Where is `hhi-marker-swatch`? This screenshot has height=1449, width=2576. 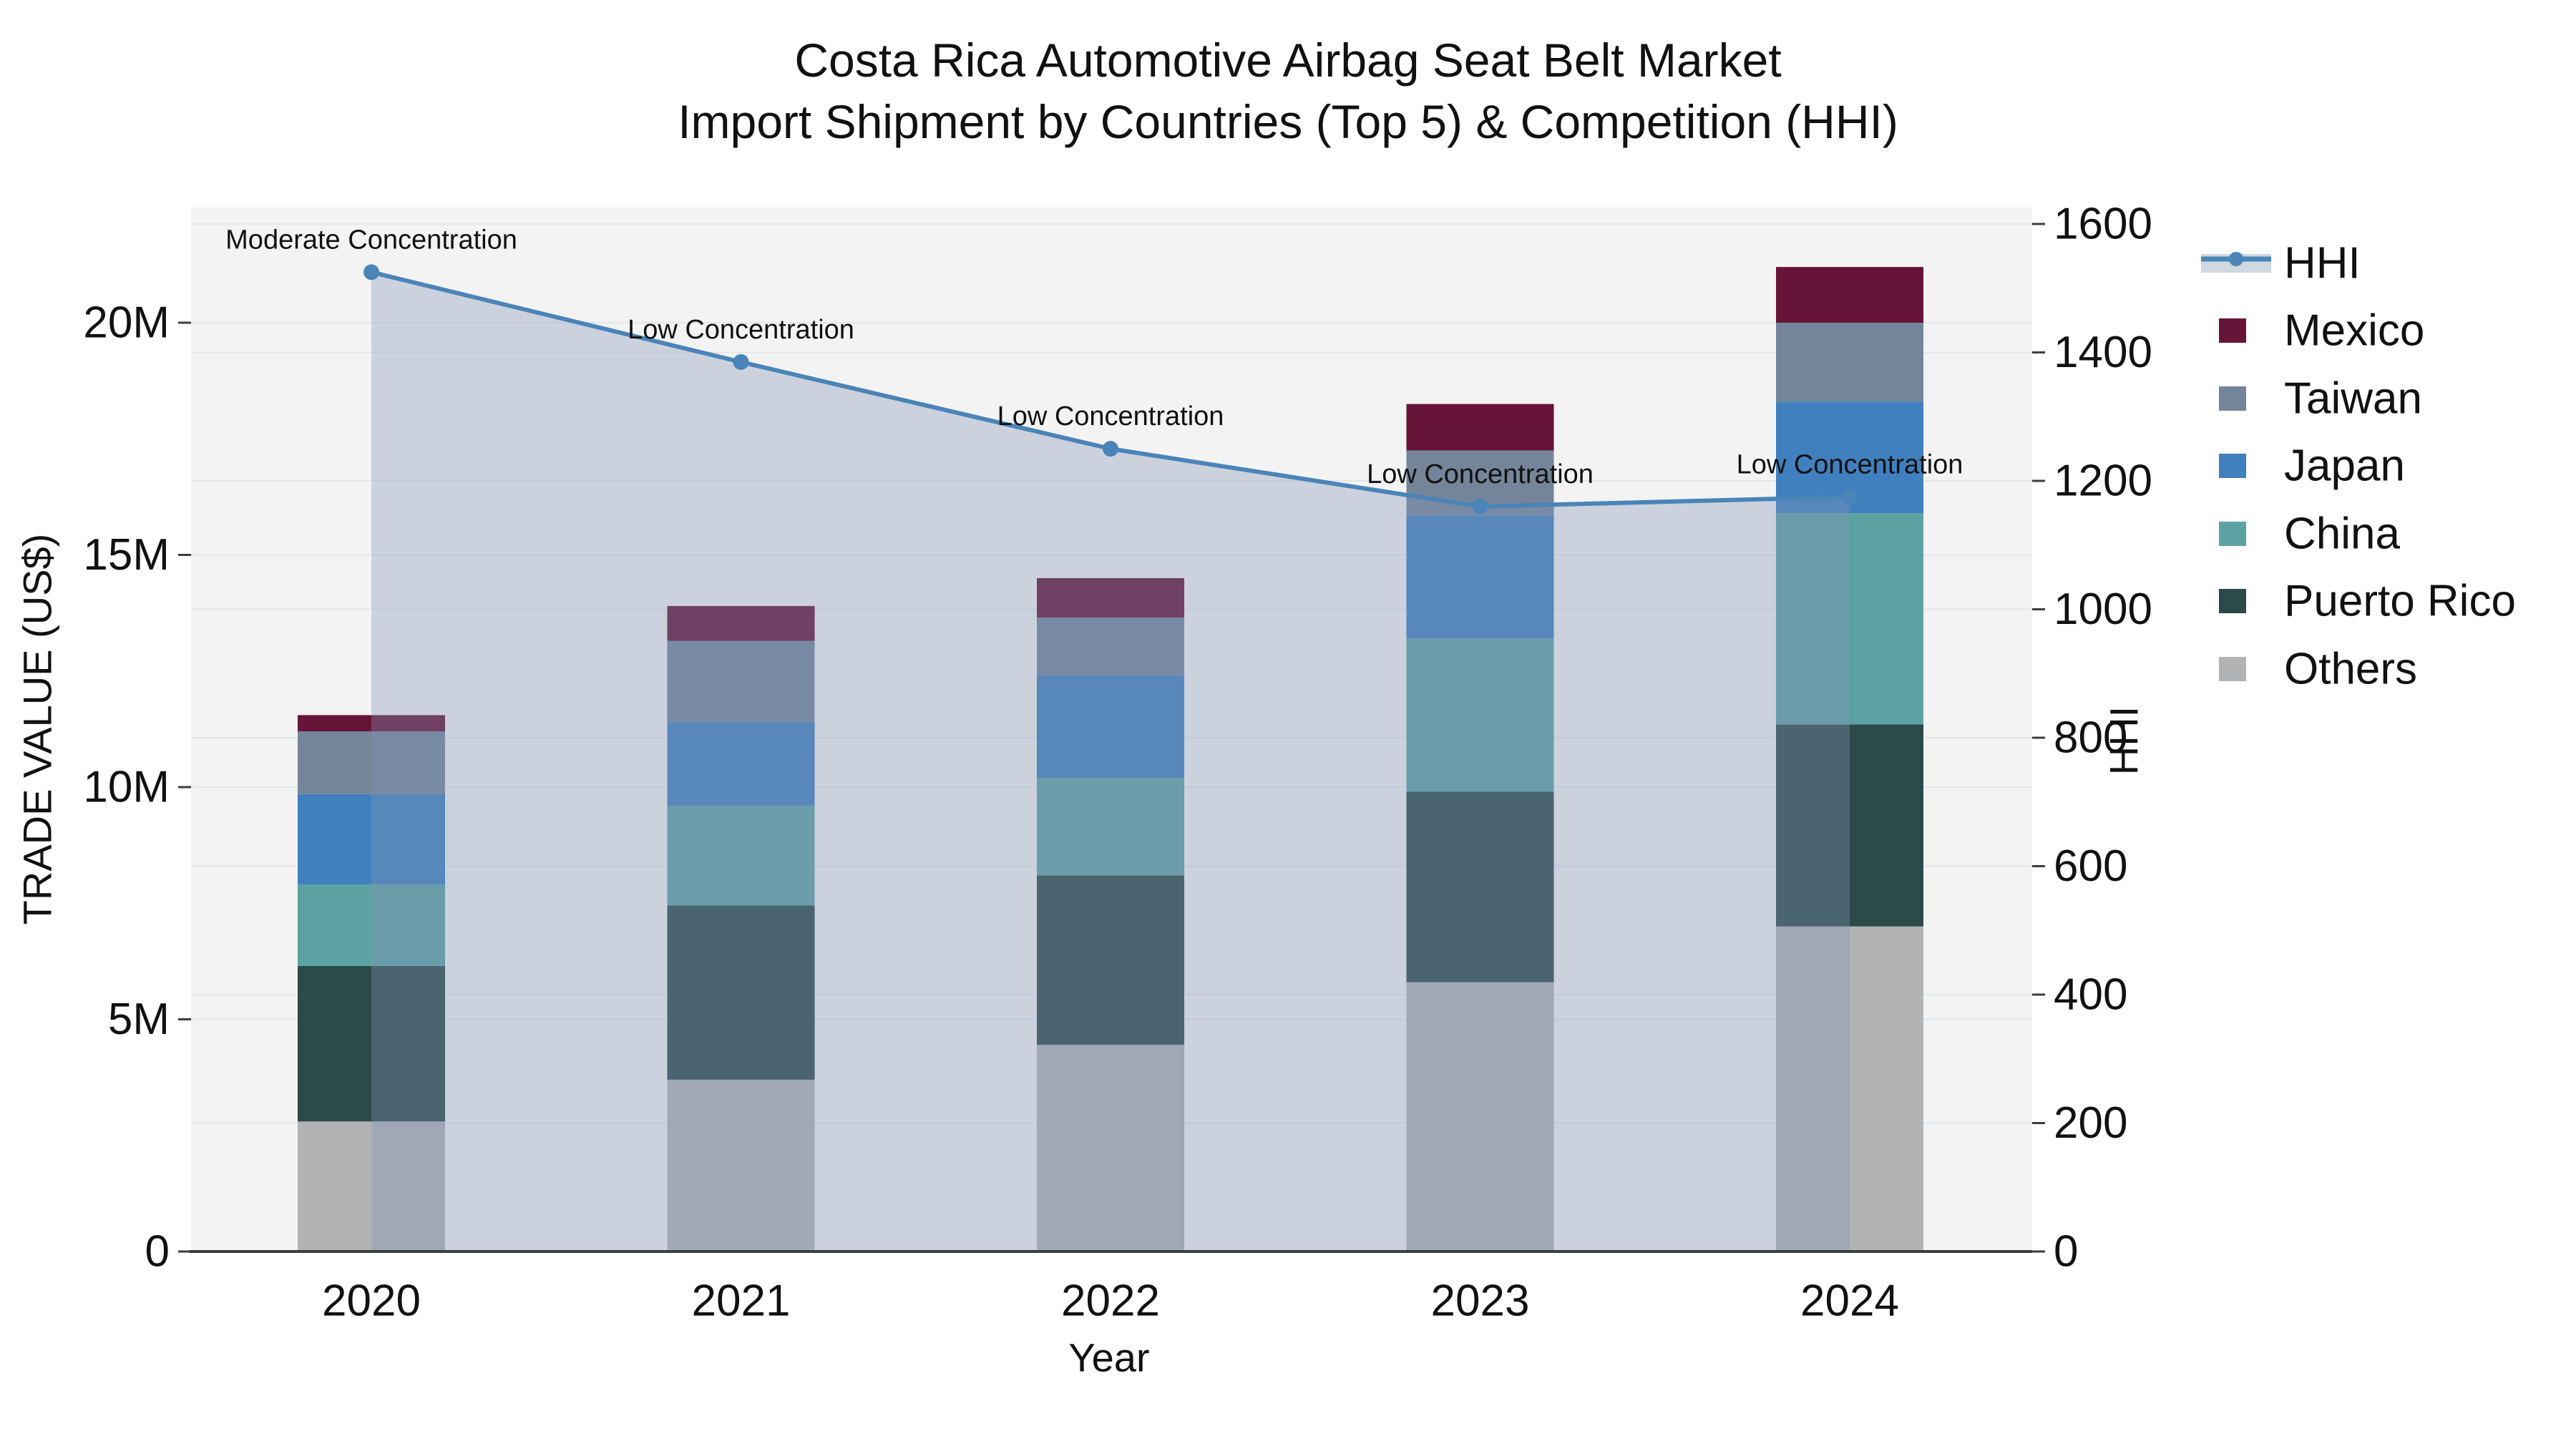
hhi-marker-swatch is located at coordinates (2236, 259).